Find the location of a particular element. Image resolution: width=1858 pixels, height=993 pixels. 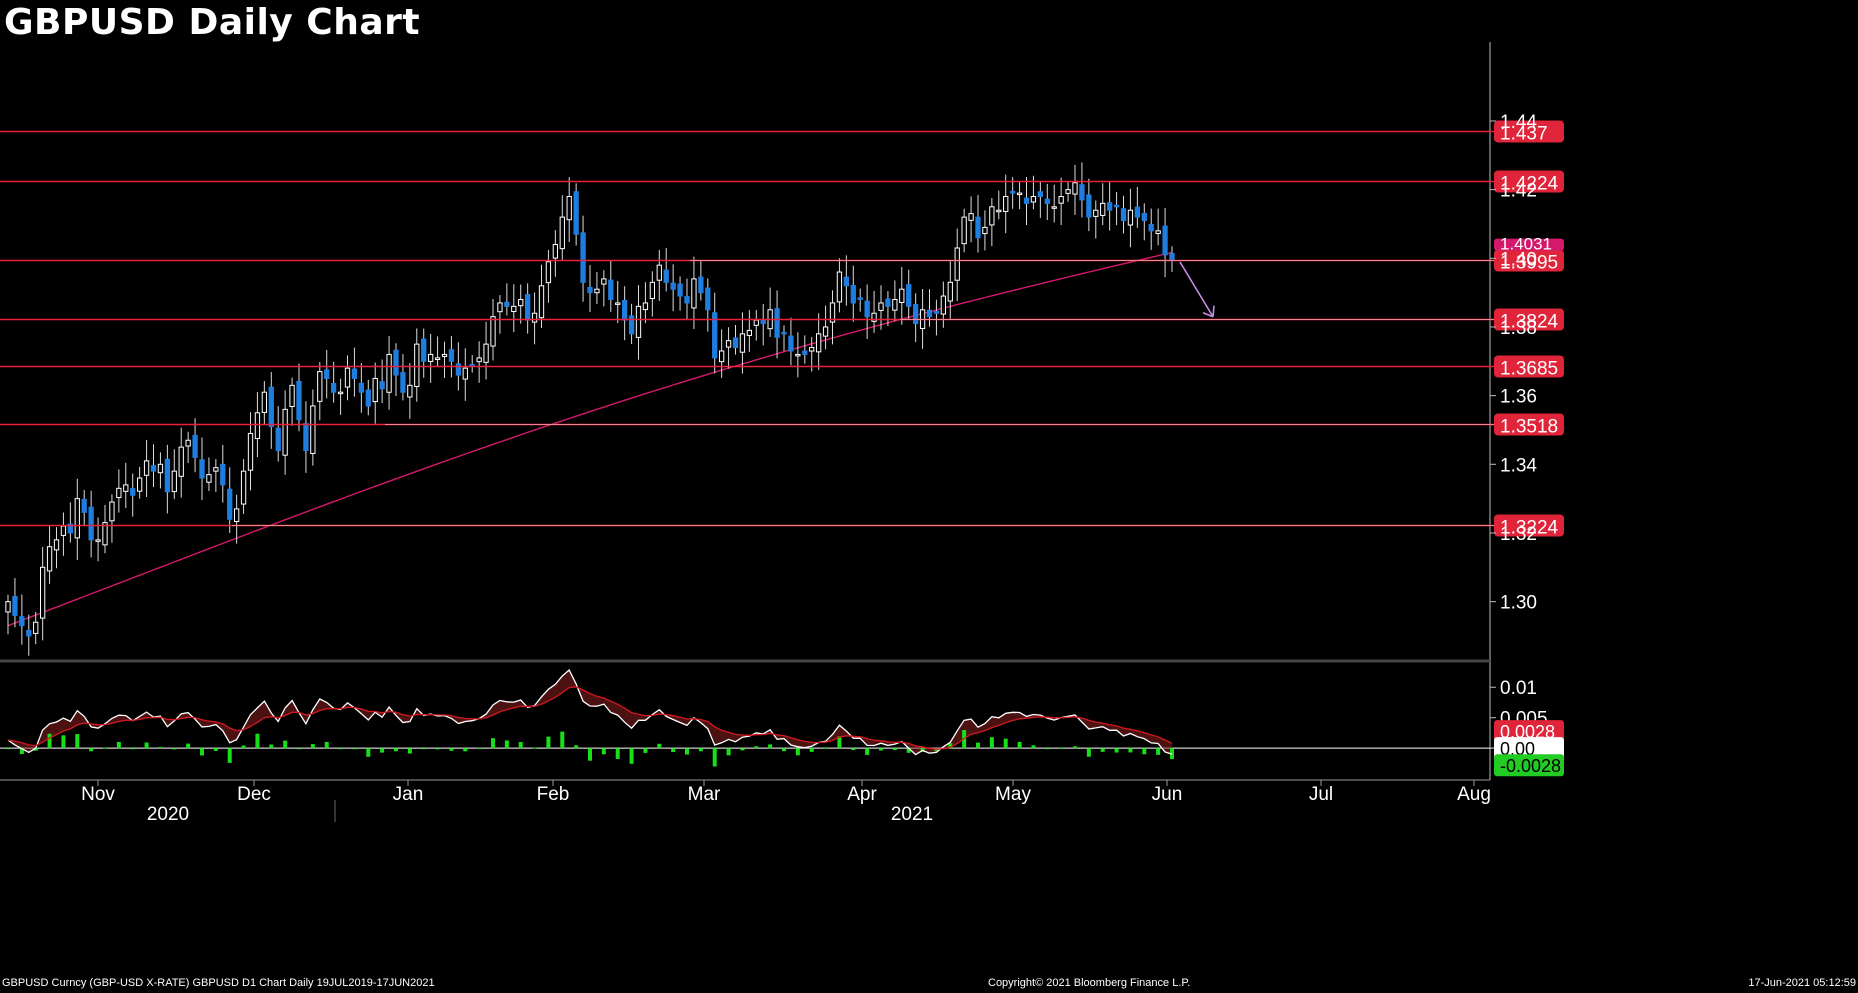

price-tick-label: 1.40 is located at coordinates (1518, 259).